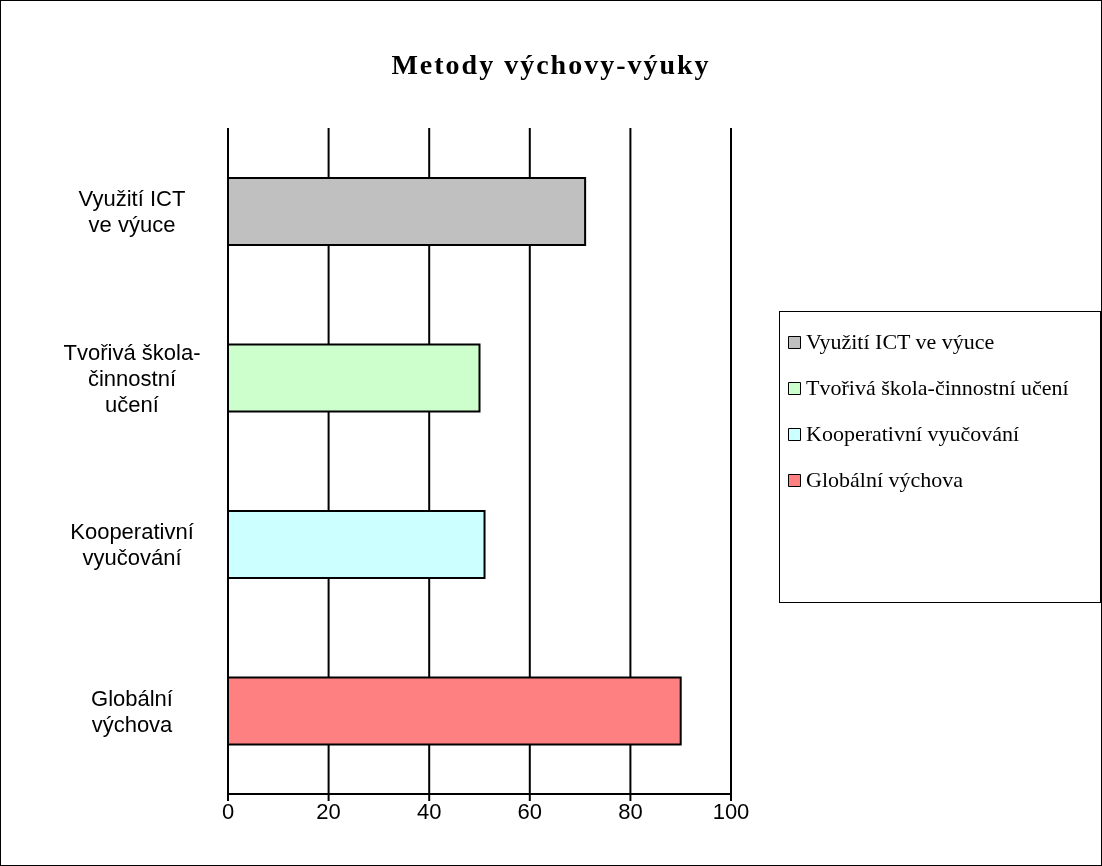 The height and width of the screenshot is (866, 1102). I want to click on y-tick-label: Kooperativní vyučování, so click(132, 544).